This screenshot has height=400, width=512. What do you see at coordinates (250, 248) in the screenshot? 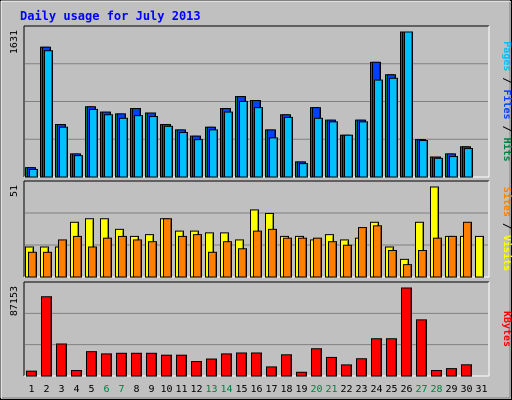
I see `series-sites` at bounding box center [250, 248].